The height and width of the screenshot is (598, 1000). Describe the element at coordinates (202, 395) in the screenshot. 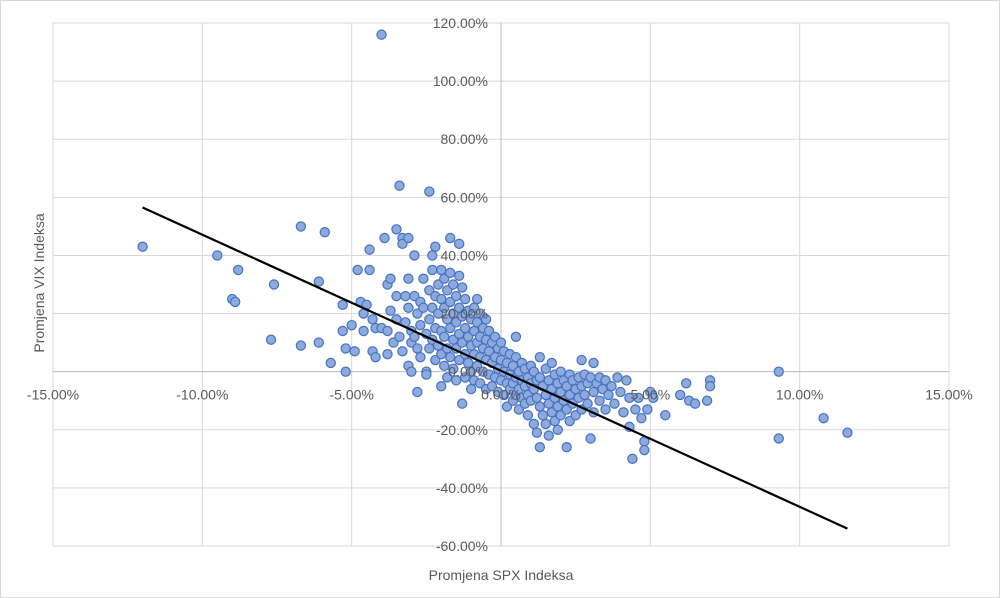

I see `x-tick-label: -10.00%` at that location.